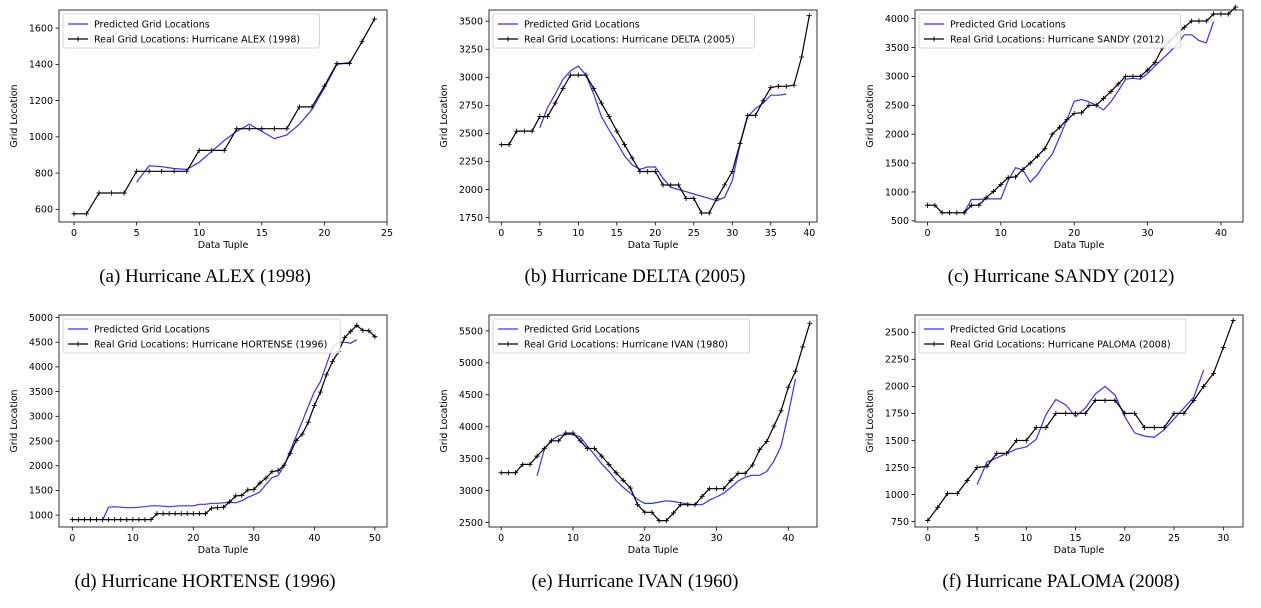  Describe the element at coordinates (732, 233) in the screenshot. I see `x-tick-label: 30` at that location.